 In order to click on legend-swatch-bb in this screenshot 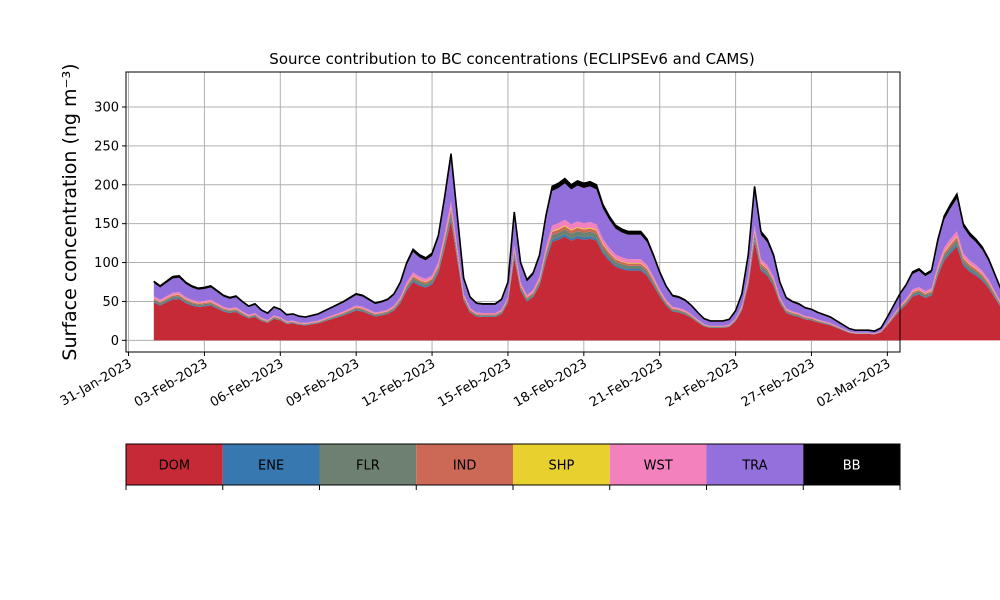, I will do `click(851, 464)`.